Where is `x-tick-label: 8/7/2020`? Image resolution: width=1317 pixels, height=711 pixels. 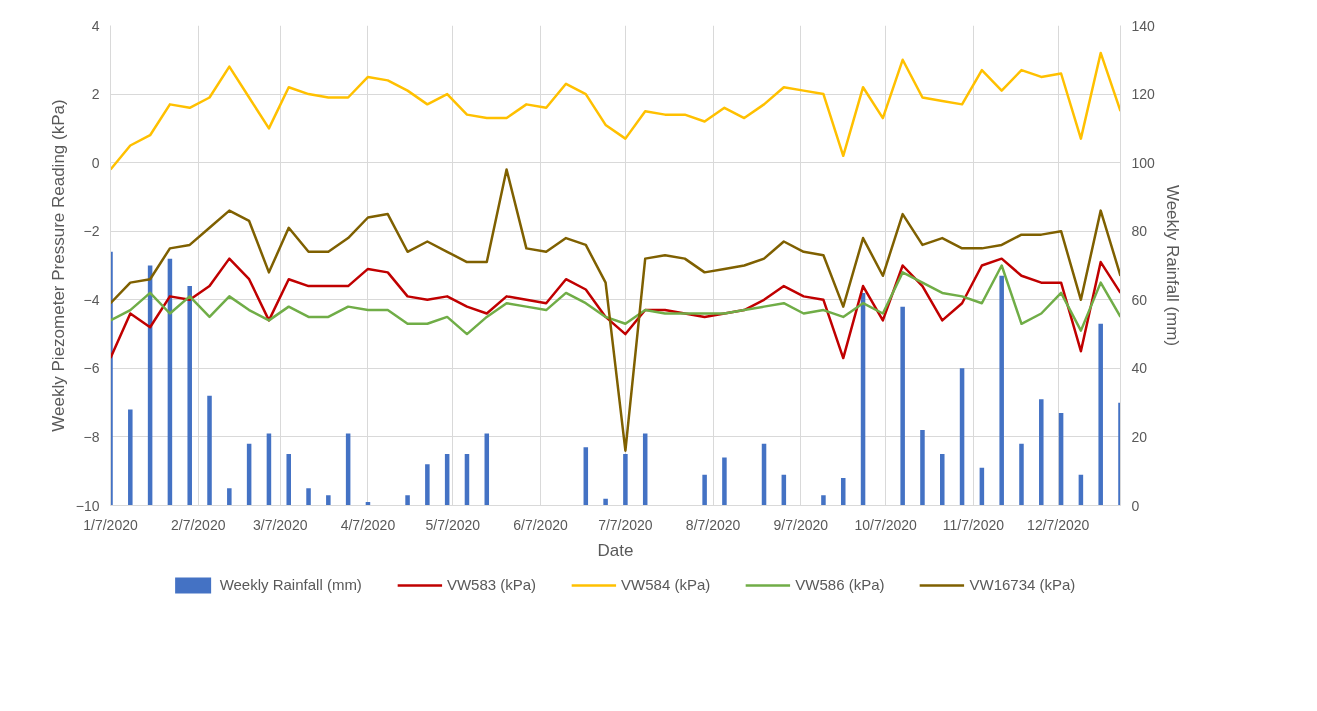 x-tick-label: 8/7/2020 is located at coordinates (713, 524).